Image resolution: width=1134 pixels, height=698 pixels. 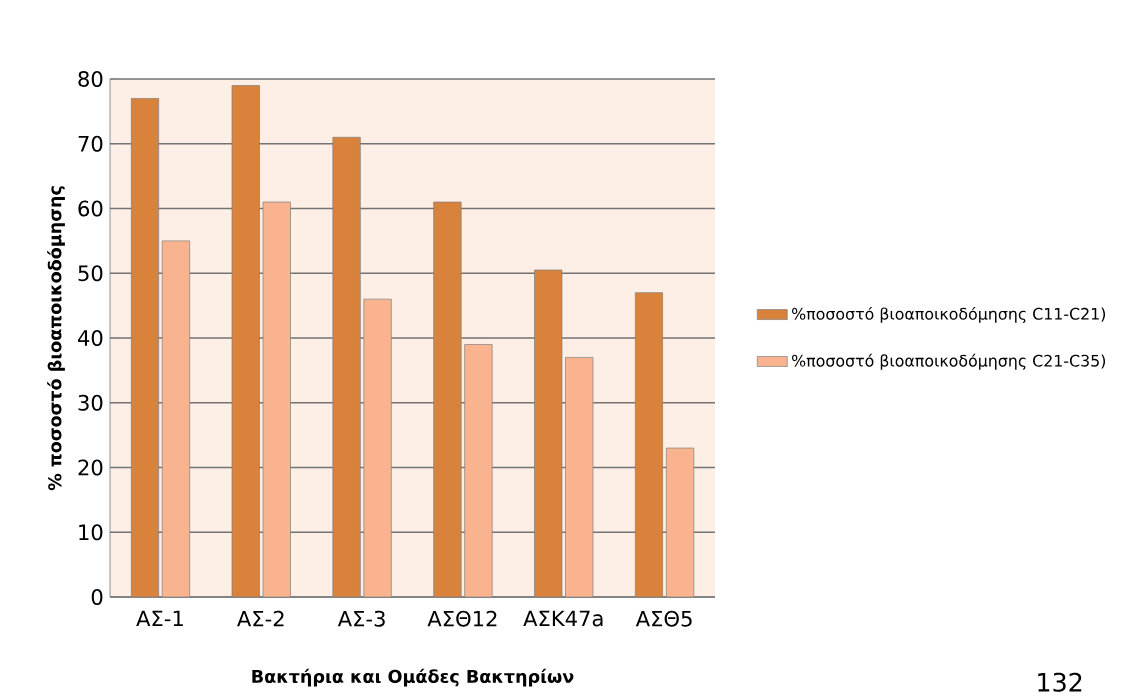 I want to click on x-tick-label: ΑΣΘ5, so click(x=663, y=618).